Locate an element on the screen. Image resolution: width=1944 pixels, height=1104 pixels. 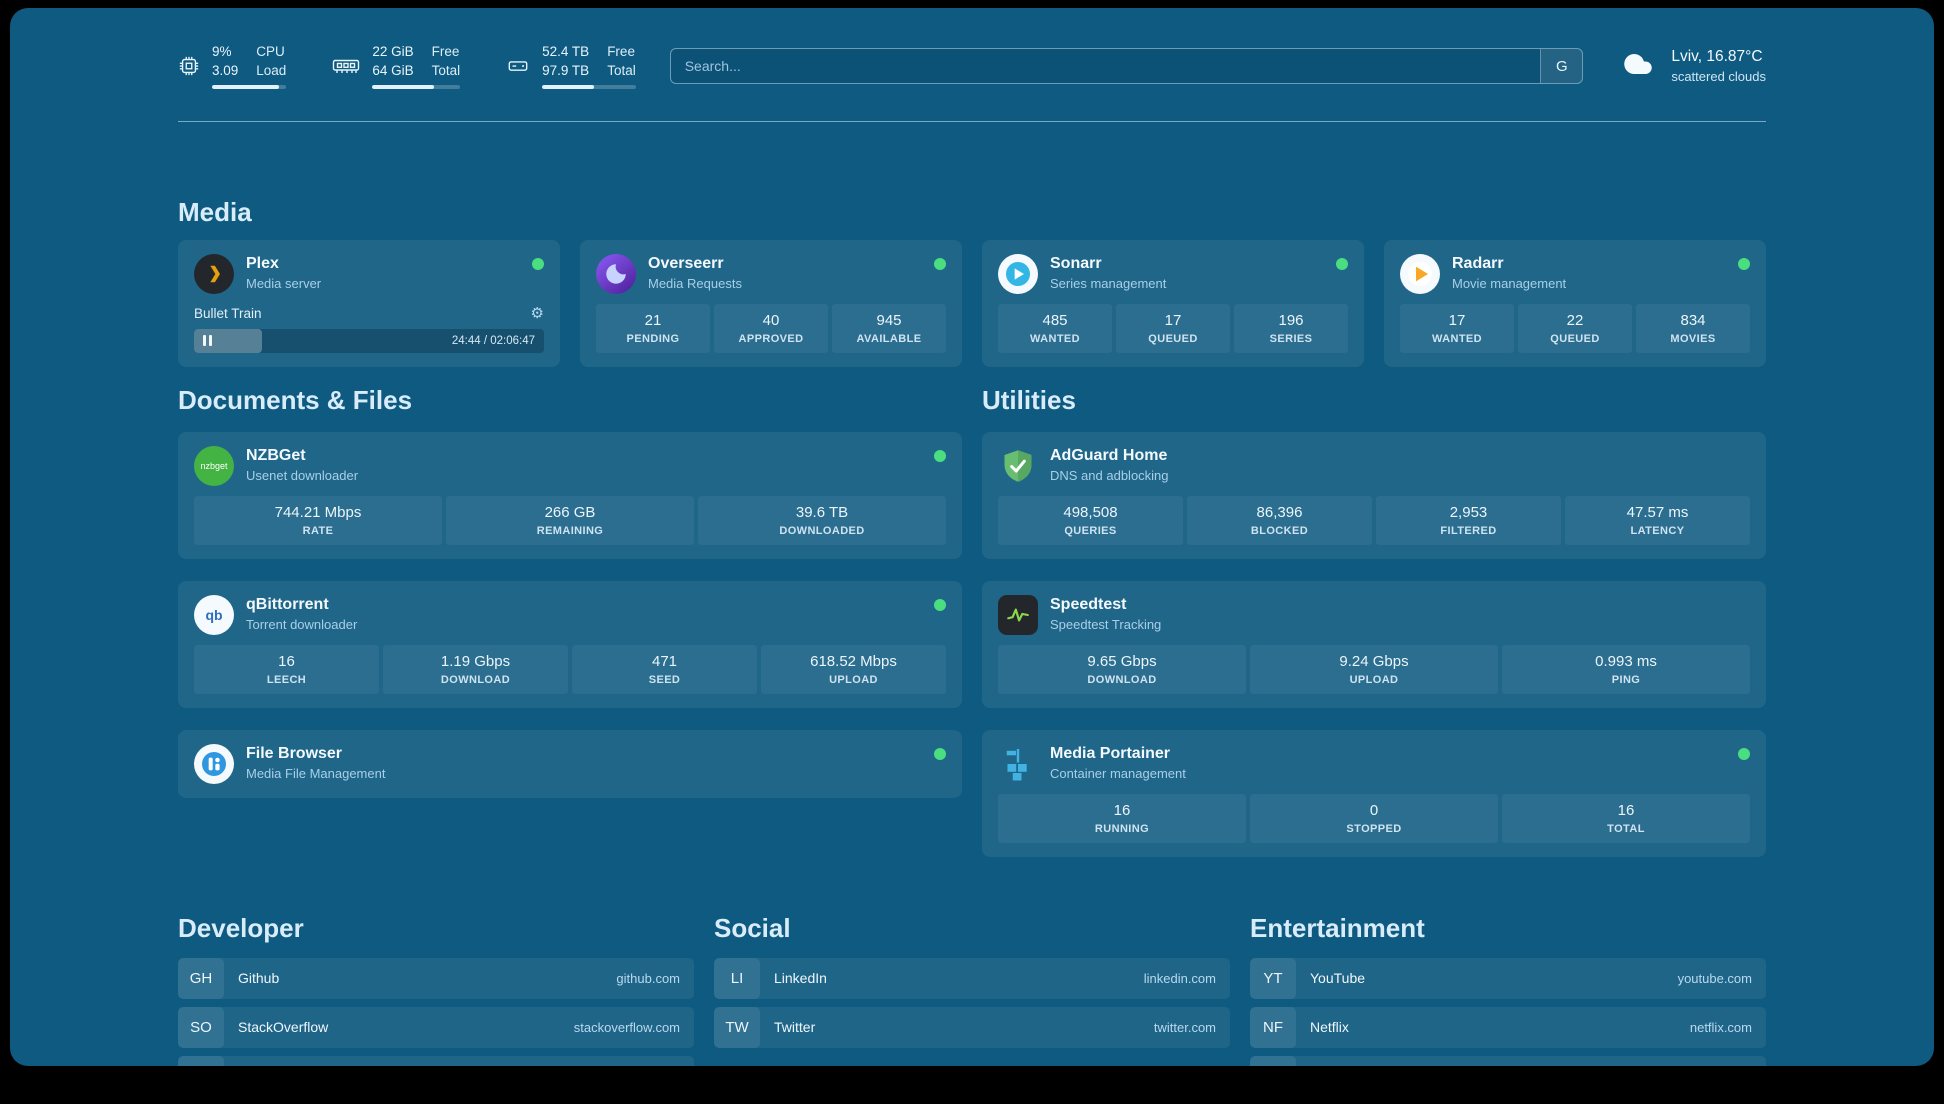
search-engine-button: G is located at coordinates (1561, 66).